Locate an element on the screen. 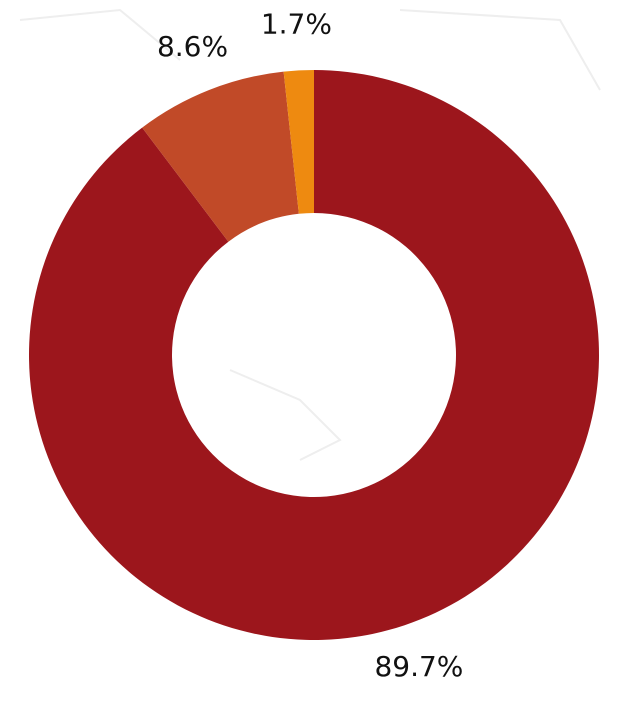 The width and height of the screenshot is (623, 705). data-label: 89.7% is located at coordinates (418, 666).